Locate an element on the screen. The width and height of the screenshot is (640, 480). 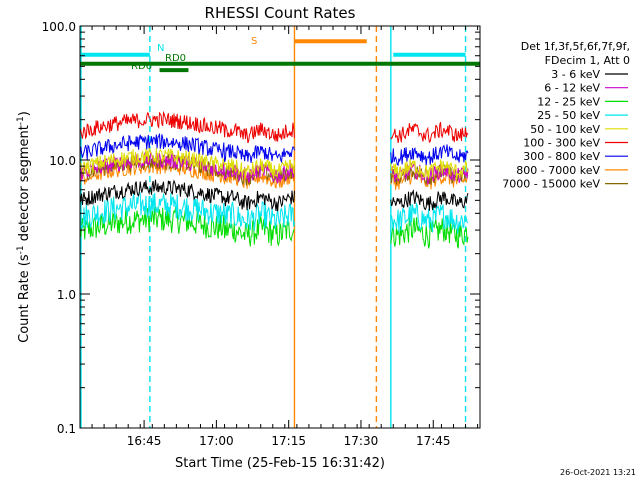
x-tick-label: 16:45 is located at coordinates (144, 441).